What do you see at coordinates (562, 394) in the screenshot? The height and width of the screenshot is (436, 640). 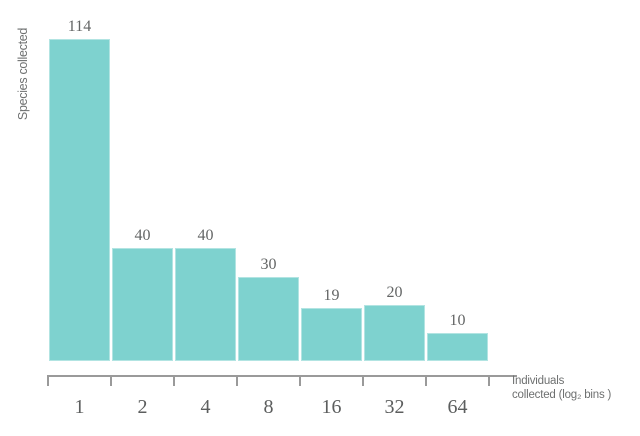 I see `x-axis-title-line2: collected (log₂ bins )` at bounding box center [562, 394].